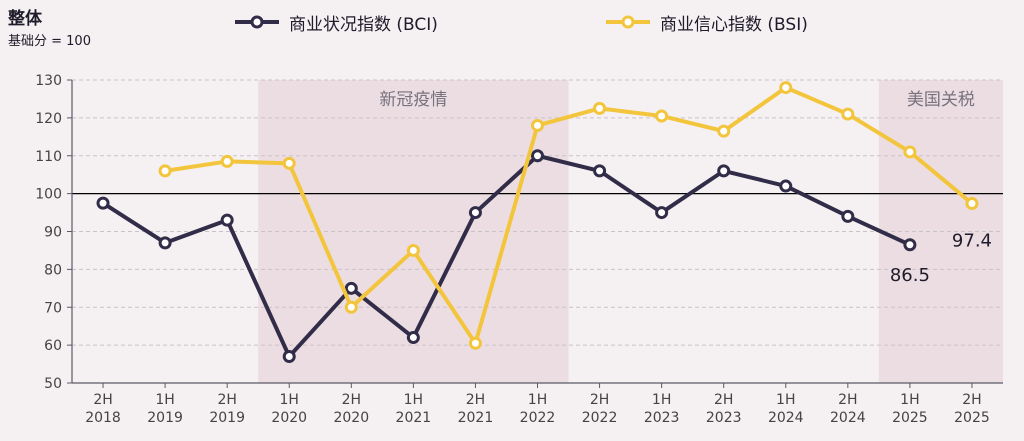 The height and width of the screenshot is (441, 1024). I want to click on y-tick-label: 110, so click(48, 157).